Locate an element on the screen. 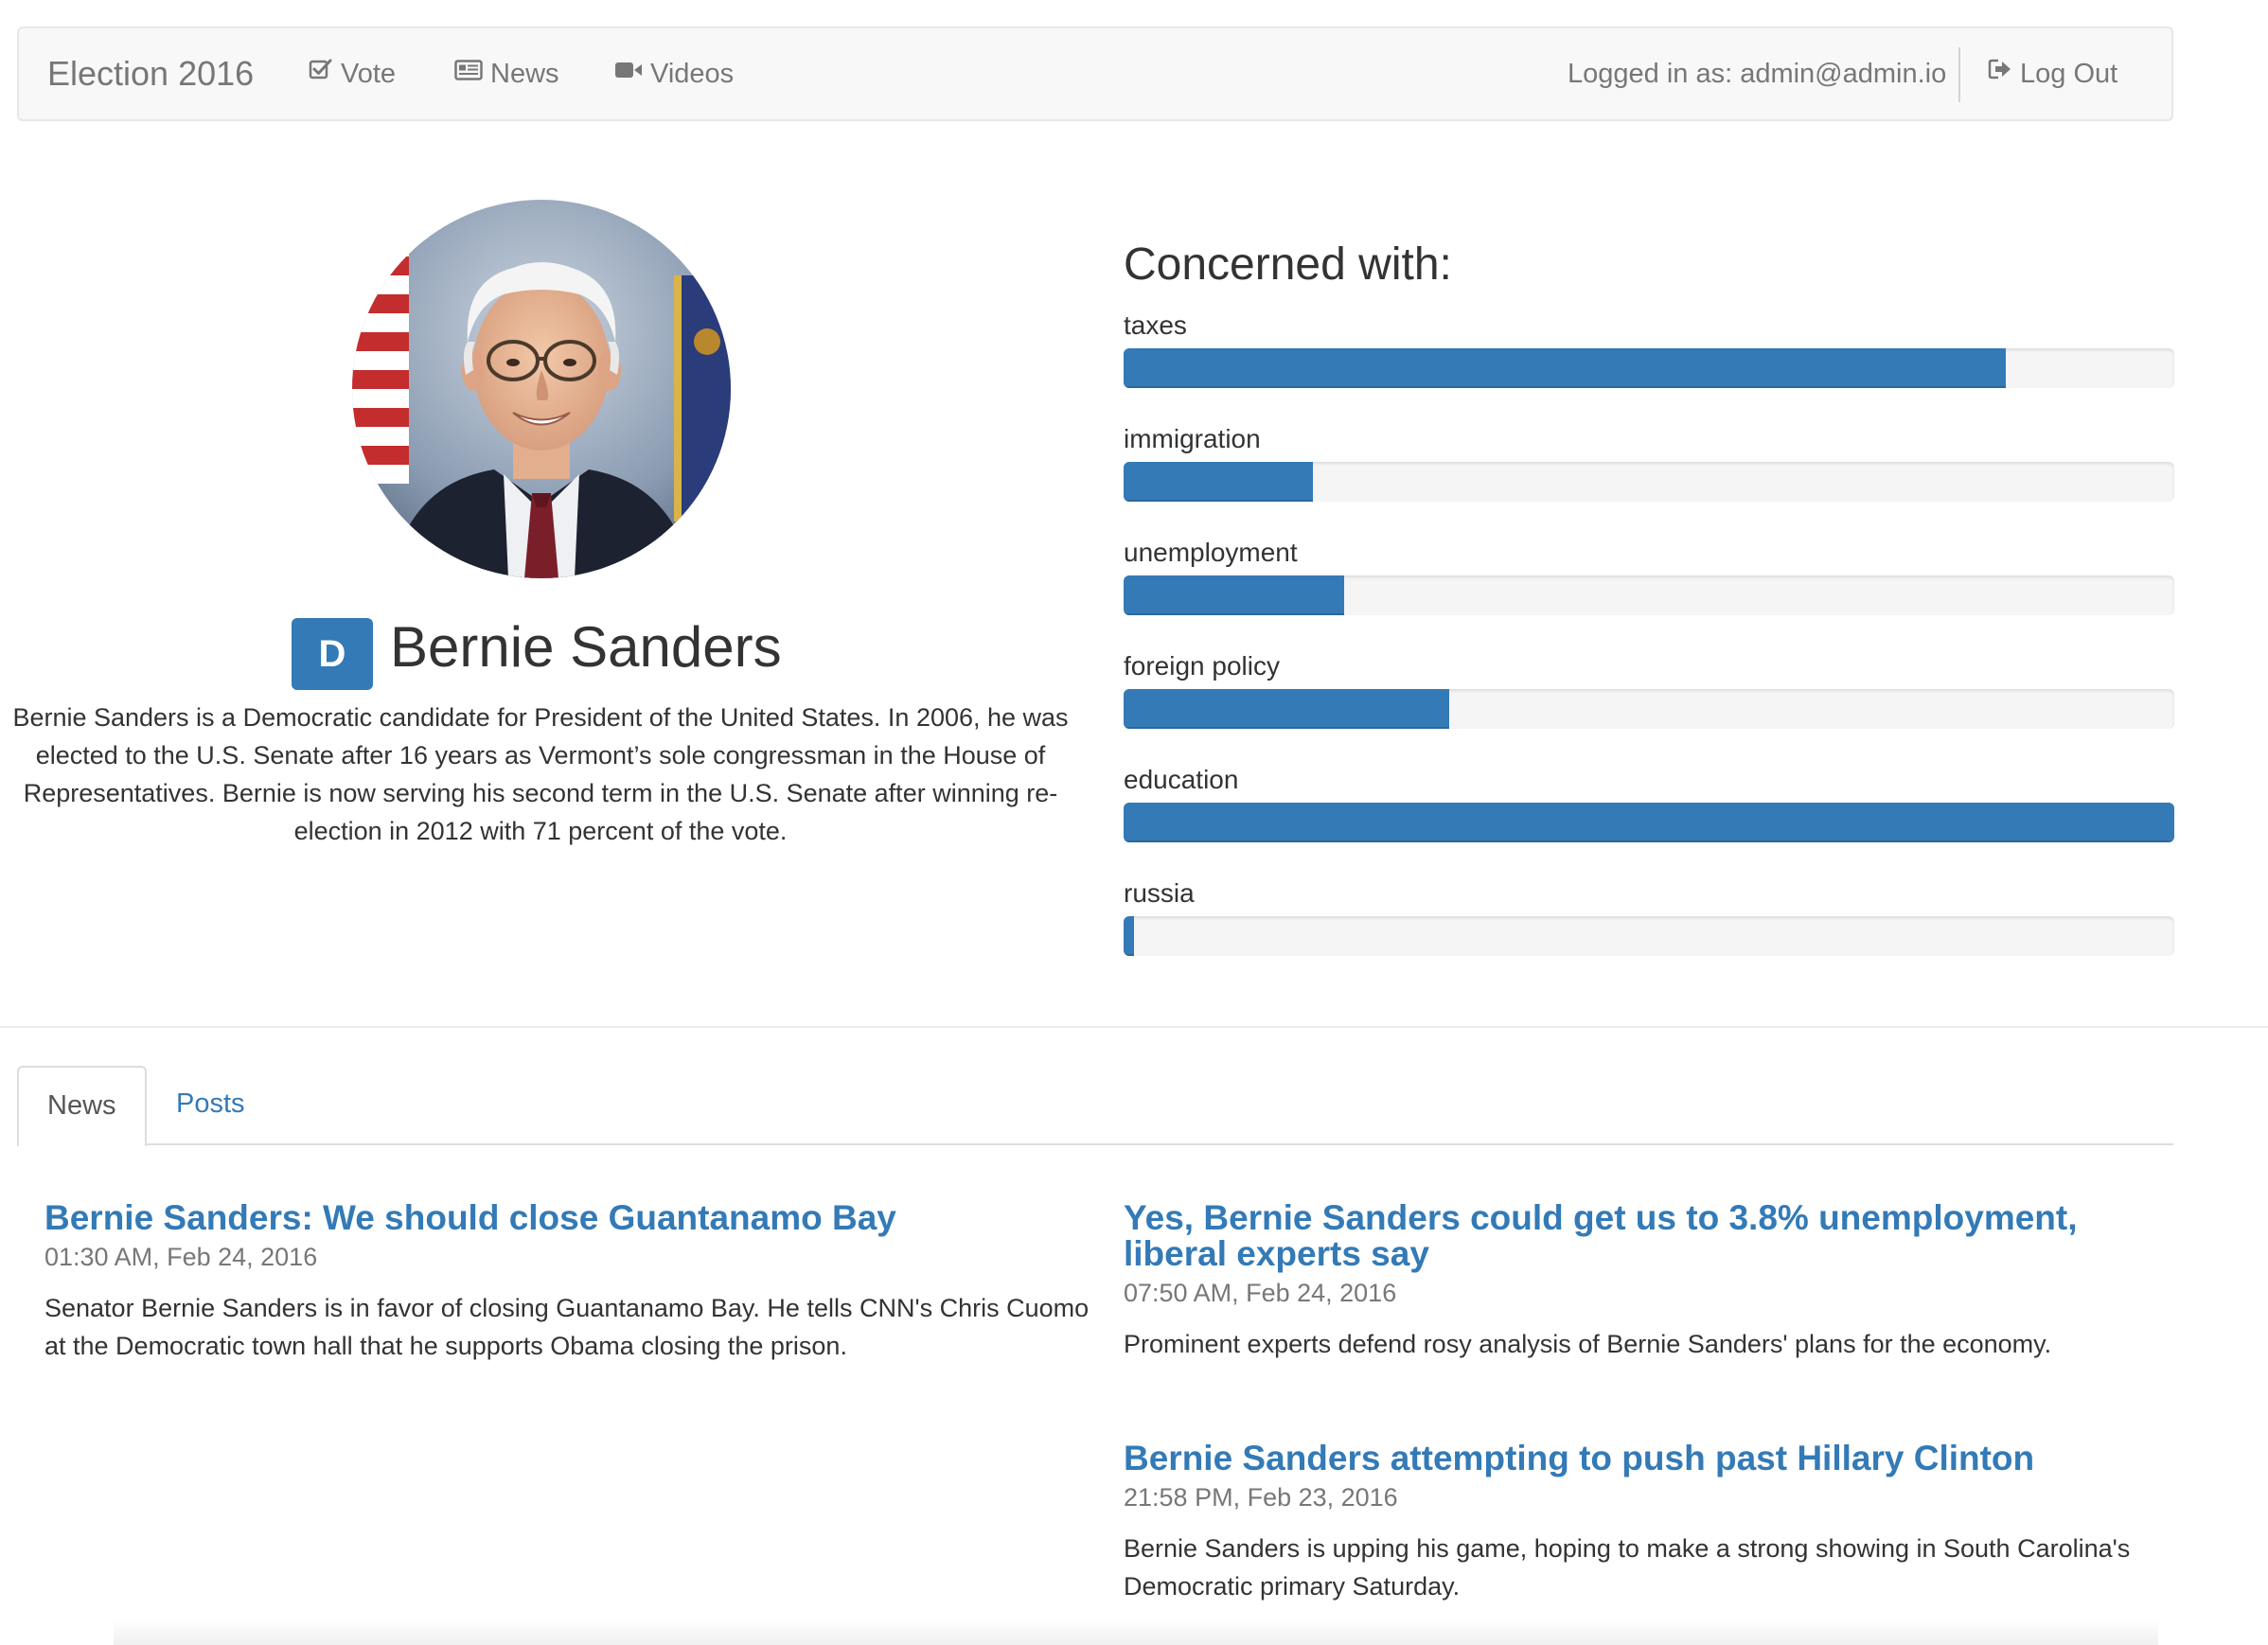 This screenshot has height=1645, width=2268. concern-item: taxes is located at coordinates (1649, 359).